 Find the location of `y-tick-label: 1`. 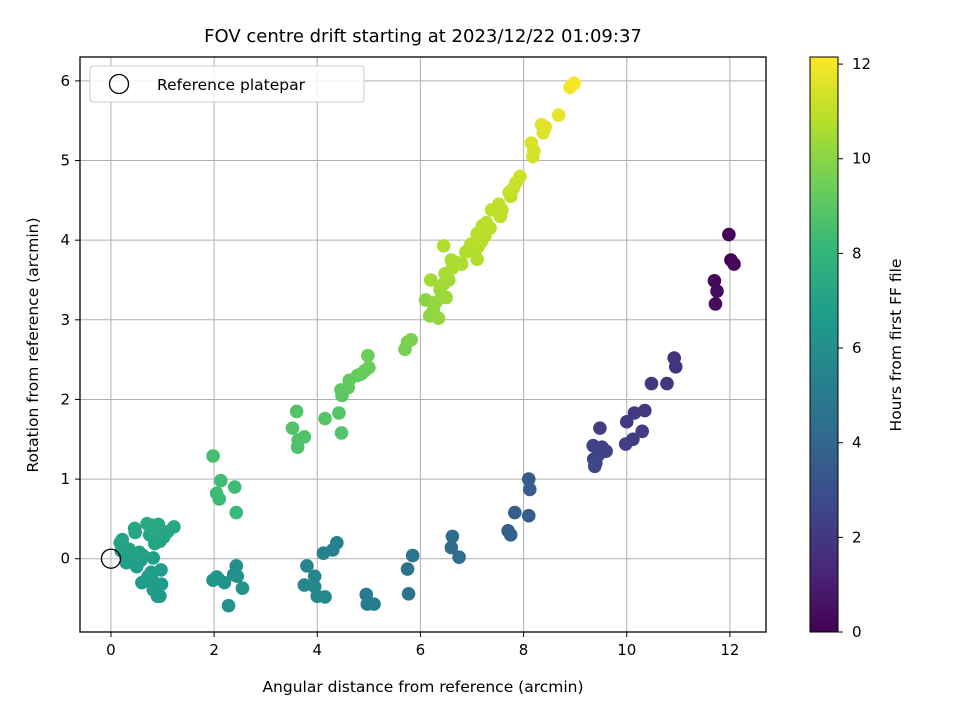

y-tick-label: 1 is located at coordinates (65, 479).